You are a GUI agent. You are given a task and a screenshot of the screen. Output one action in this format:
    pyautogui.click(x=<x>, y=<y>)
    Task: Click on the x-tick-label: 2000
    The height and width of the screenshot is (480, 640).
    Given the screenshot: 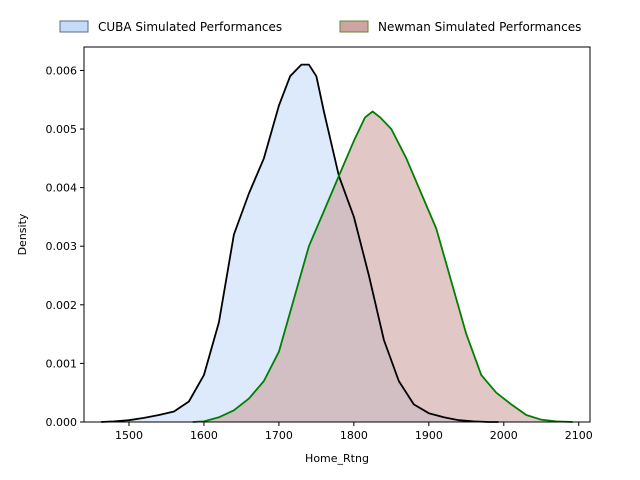 What is the action you would take?
    pyautogui.click(x=504, y=435)
    